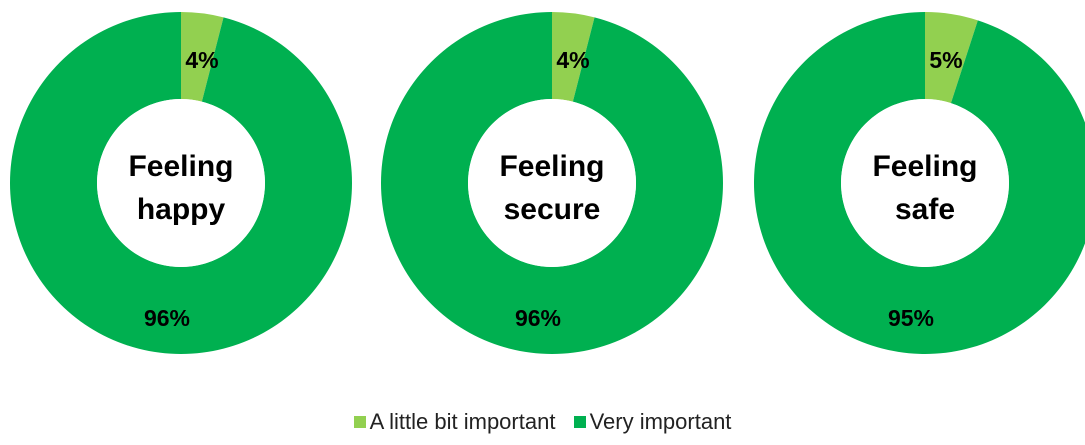 This screenshot has width=1085, height=445. I want to click on legend-item-little-bit: A little bit important, so click(454, 422).